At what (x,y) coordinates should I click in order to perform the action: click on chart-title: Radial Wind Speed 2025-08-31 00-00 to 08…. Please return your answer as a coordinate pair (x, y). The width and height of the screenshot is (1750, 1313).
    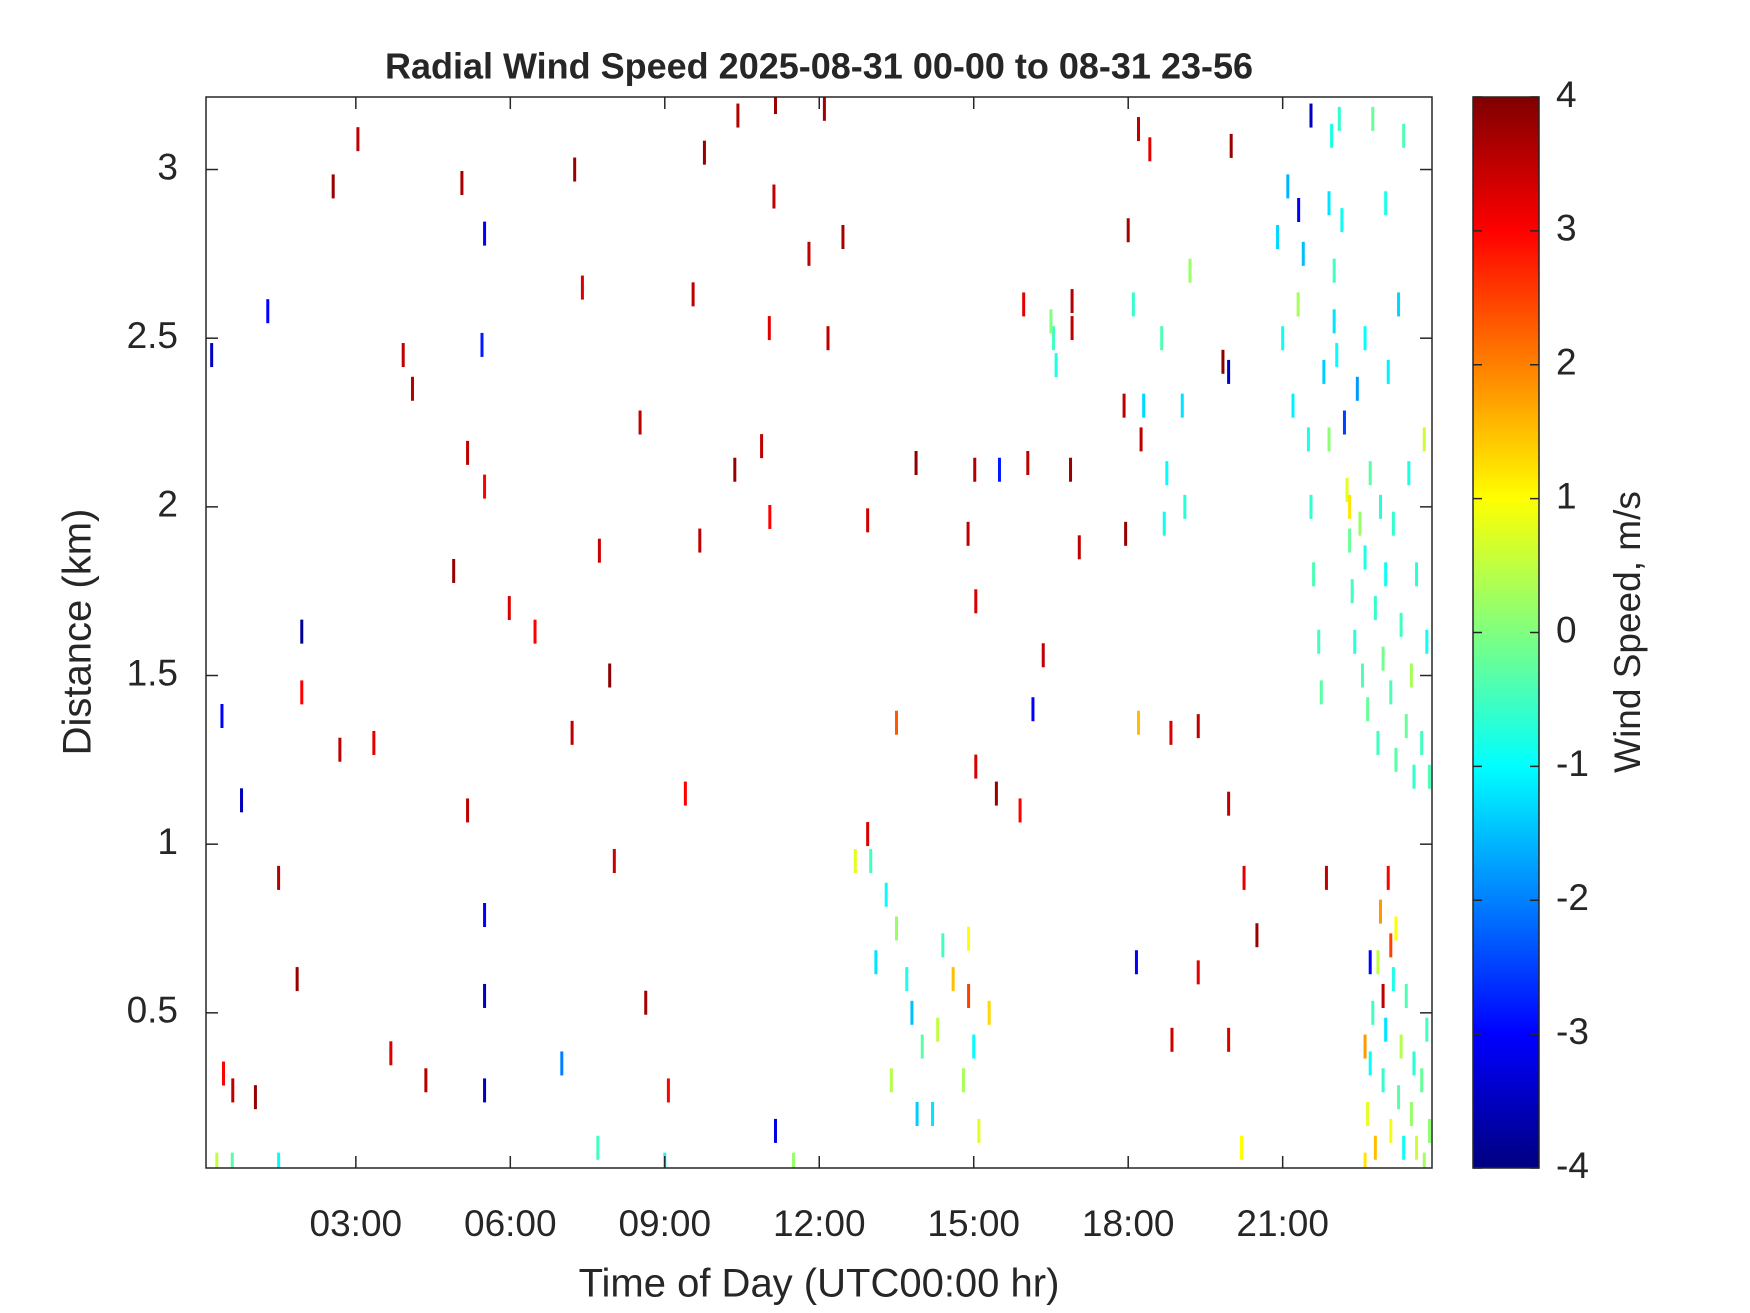
    Looking at the image, I should click on (819, 66).